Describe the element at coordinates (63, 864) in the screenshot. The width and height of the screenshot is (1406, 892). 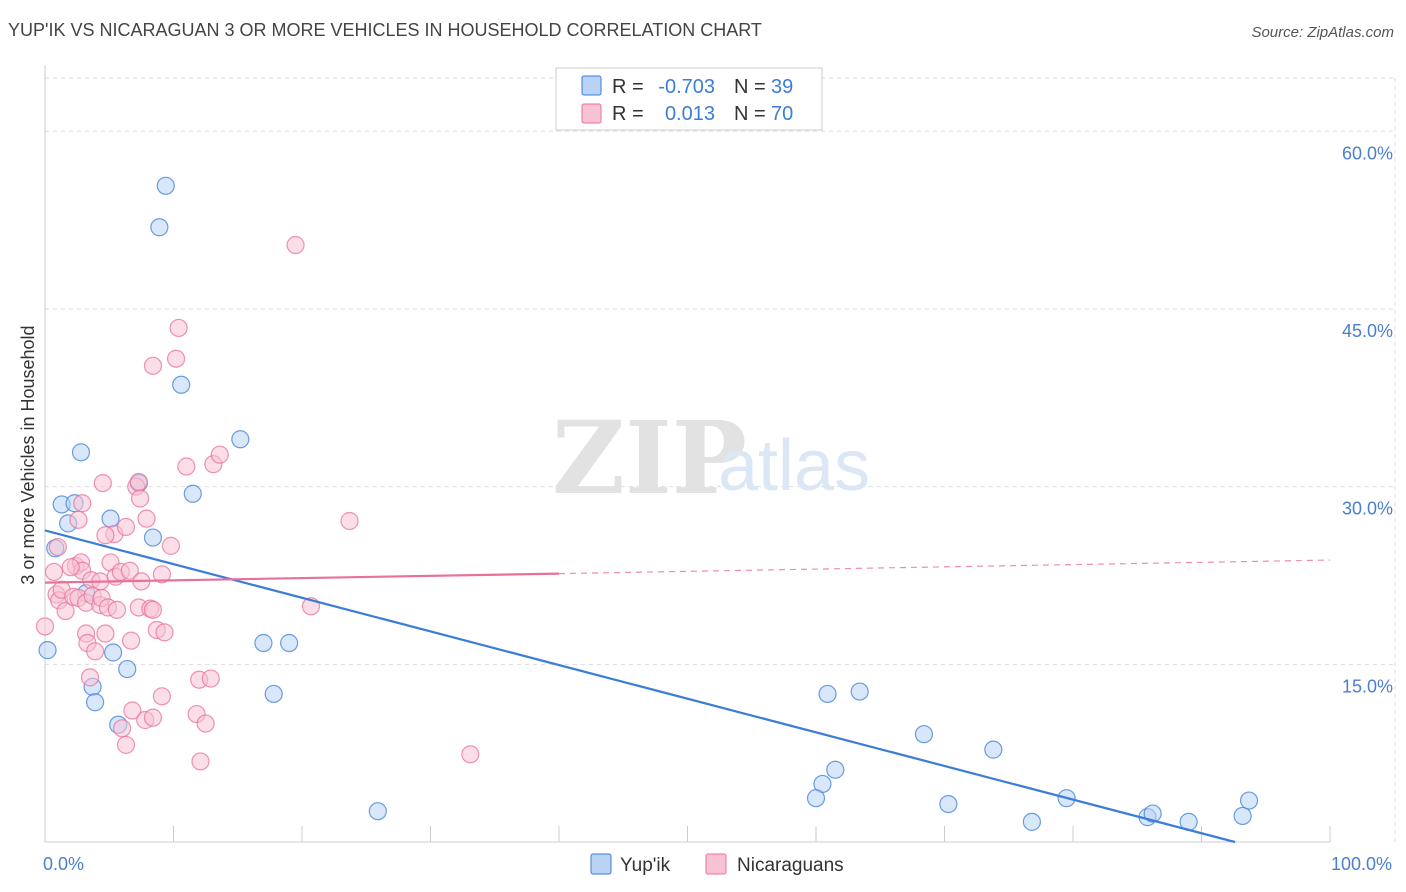
I see `x-tick-label: 0.0%` at that location.